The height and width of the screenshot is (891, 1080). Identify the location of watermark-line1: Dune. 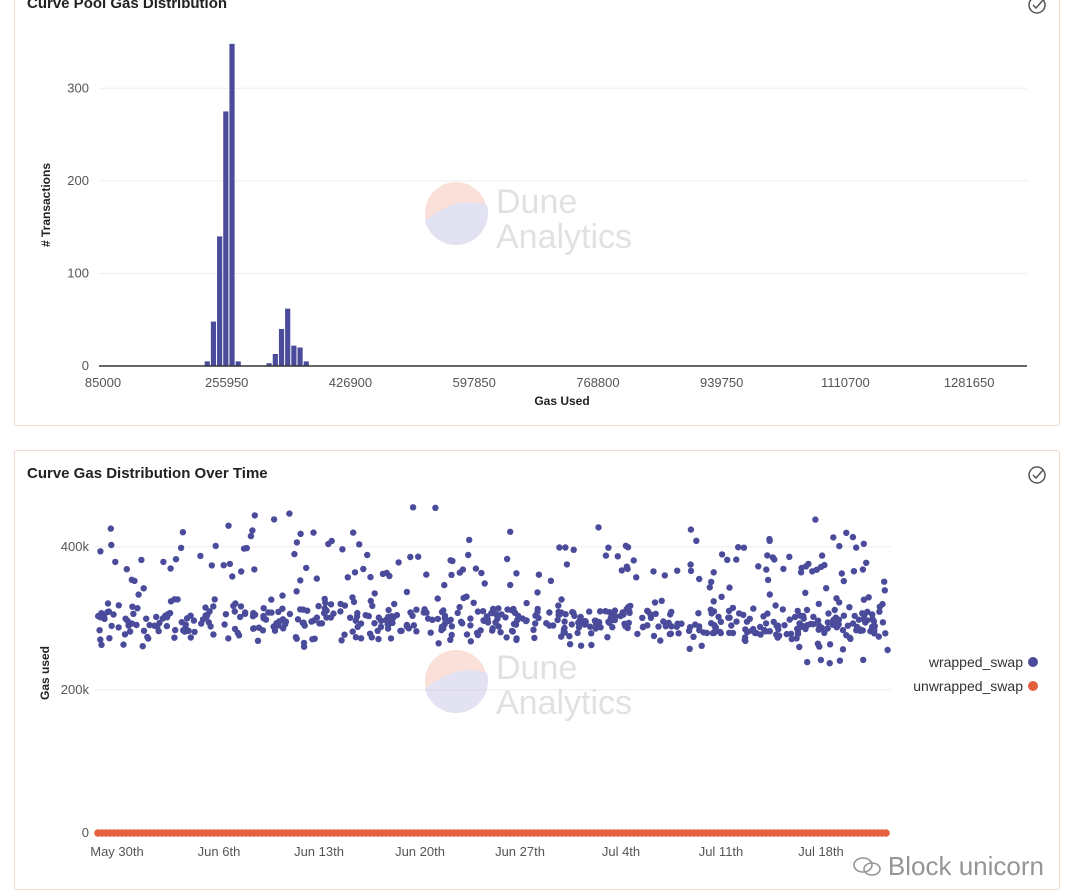
(536, 202).